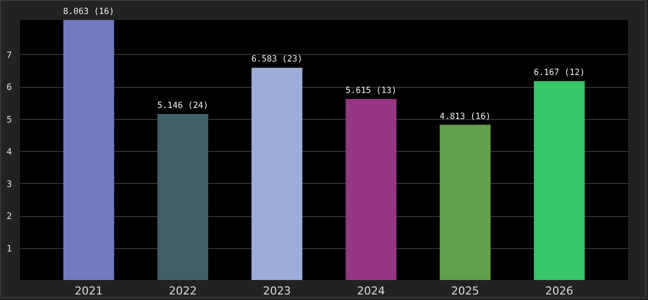 This screenshot has height=300, width=648. What do you see at coordinates (182, 106) in the screenshot?
I see `data-label: 5.146 (24)` at bounding box center [182, 106].